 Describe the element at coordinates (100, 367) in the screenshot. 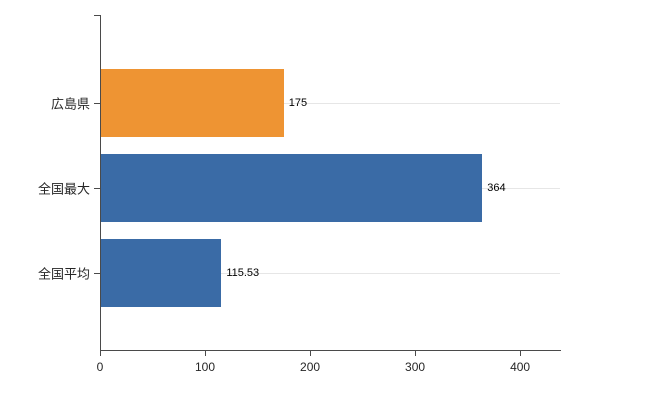

I see `x-tick-label-0: 0` at that location.